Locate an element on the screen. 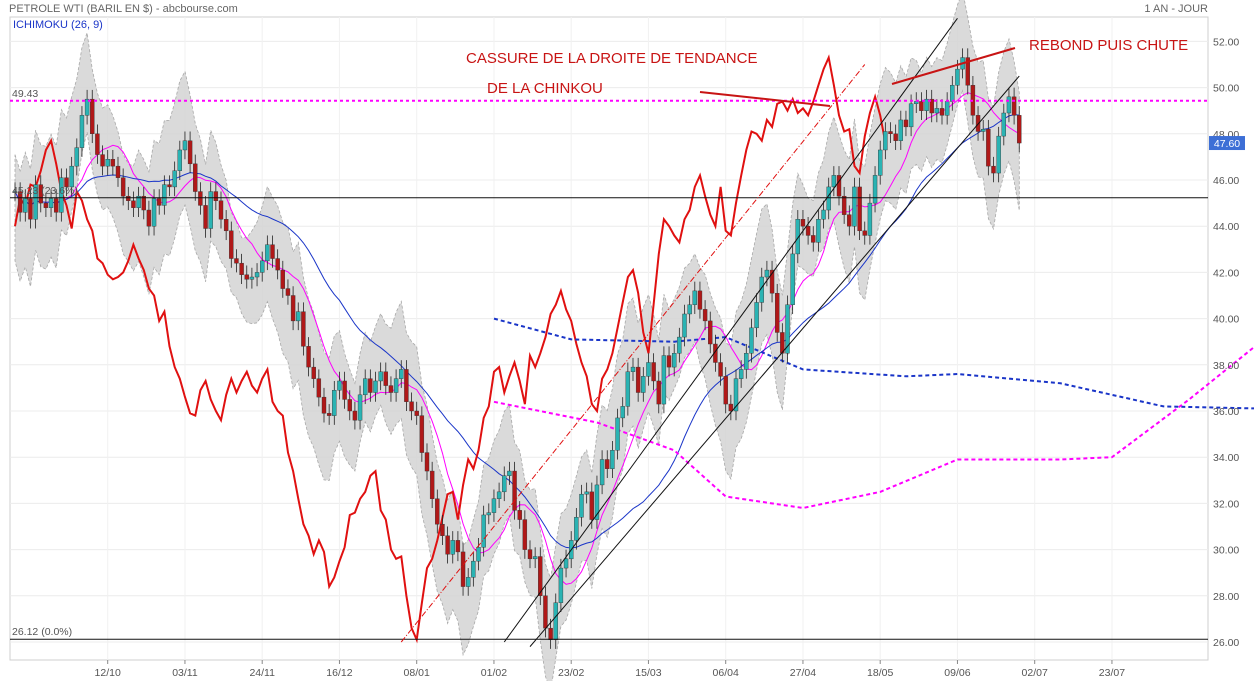 The width and height of the screenshot is (1254, 681). annotation-chinkou: DE LA CHINKOU is located at coordinates (545, 88).